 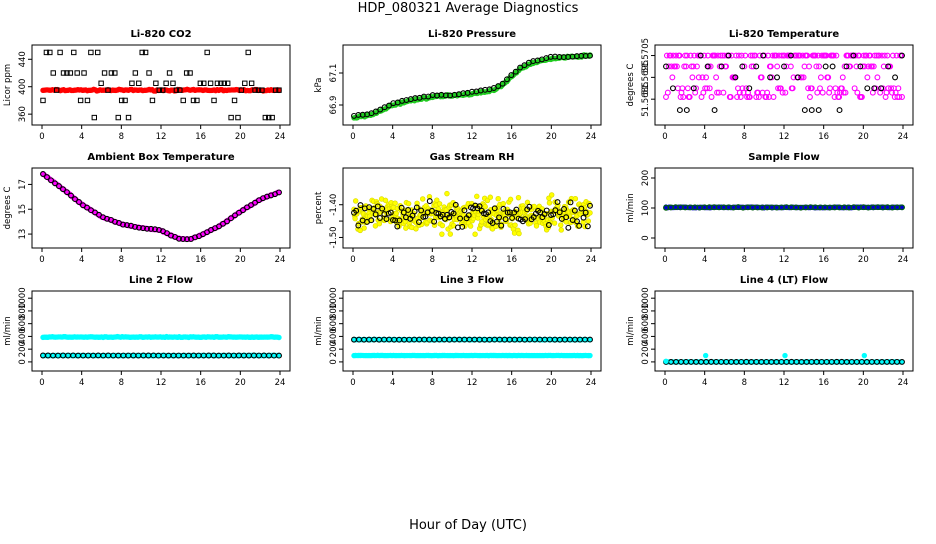 What do you see at coordinates (334, 336) in the screenshot?
I see `y-tick-label: 400` at bounding box center [334, 336].